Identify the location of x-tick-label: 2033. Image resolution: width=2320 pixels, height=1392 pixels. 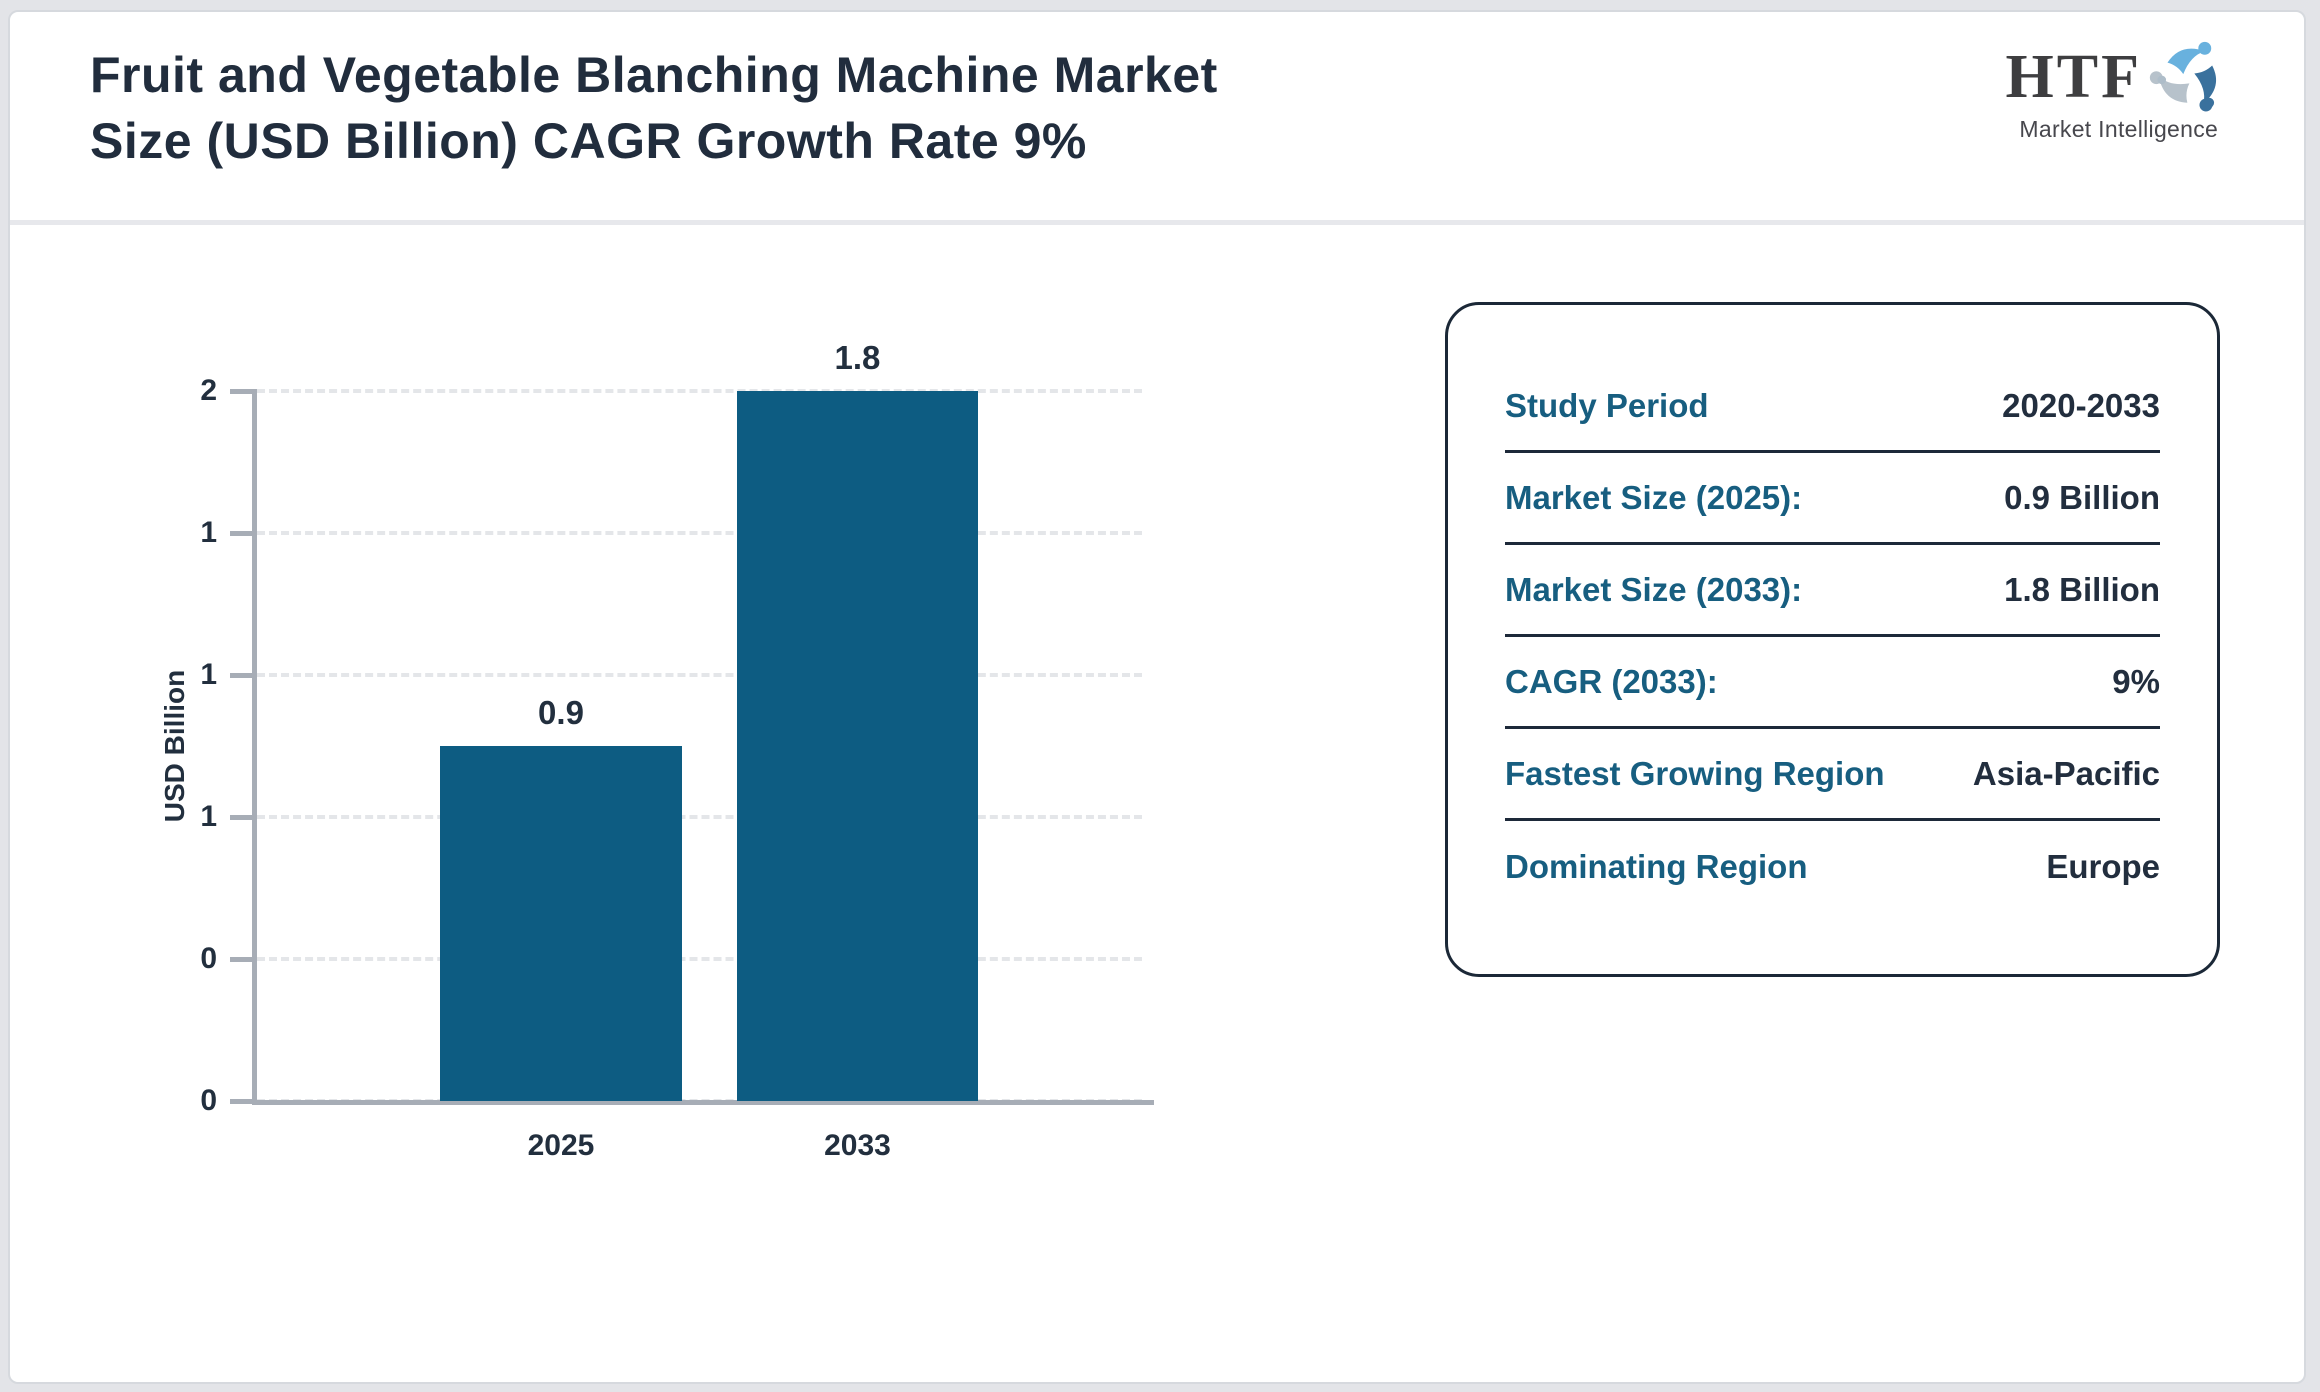
(857, 1145).